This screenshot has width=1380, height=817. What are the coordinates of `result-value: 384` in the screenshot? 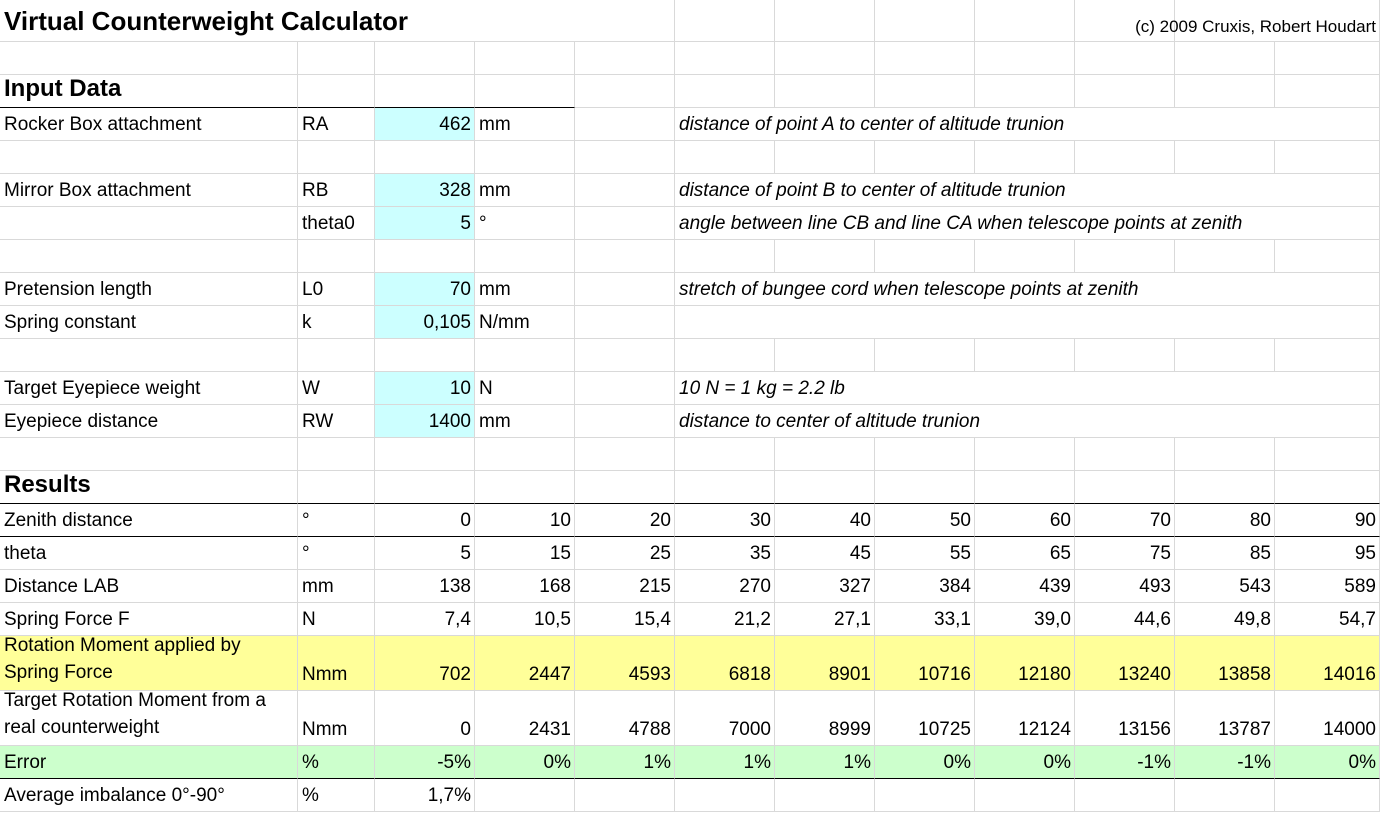 It's located at (925, 586).